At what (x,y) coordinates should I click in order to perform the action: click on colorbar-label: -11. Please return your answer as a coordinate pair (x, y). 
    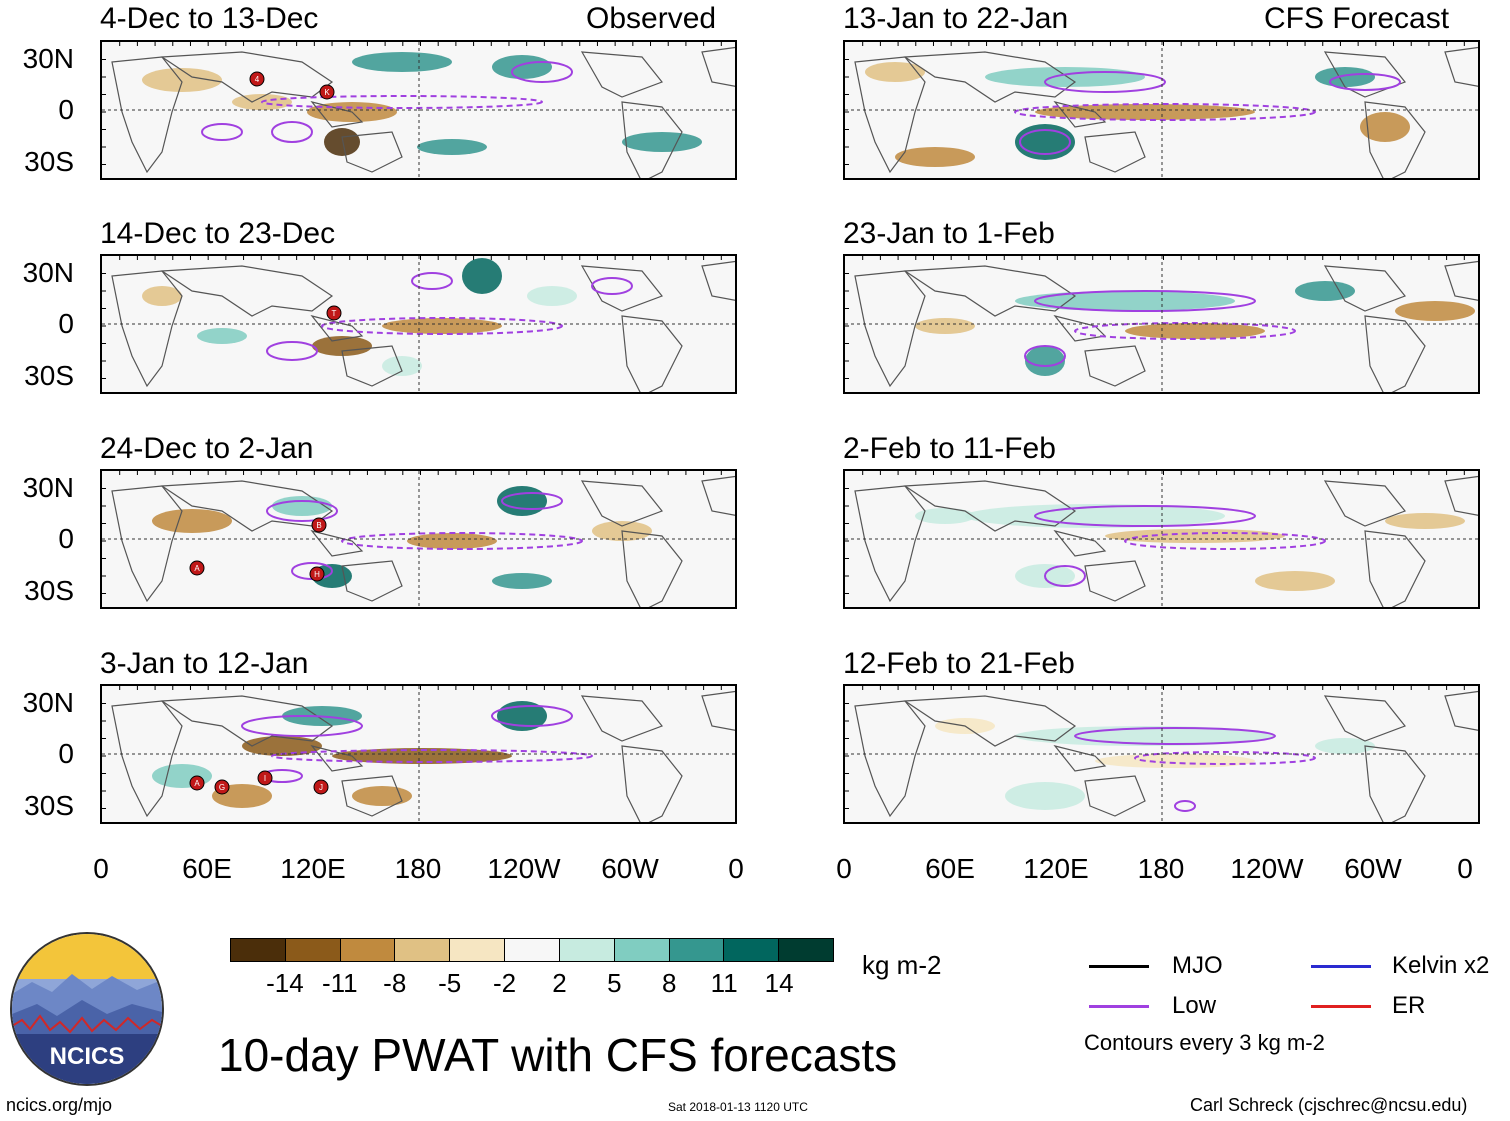
    Looking at the image, I should click on (339, 983).